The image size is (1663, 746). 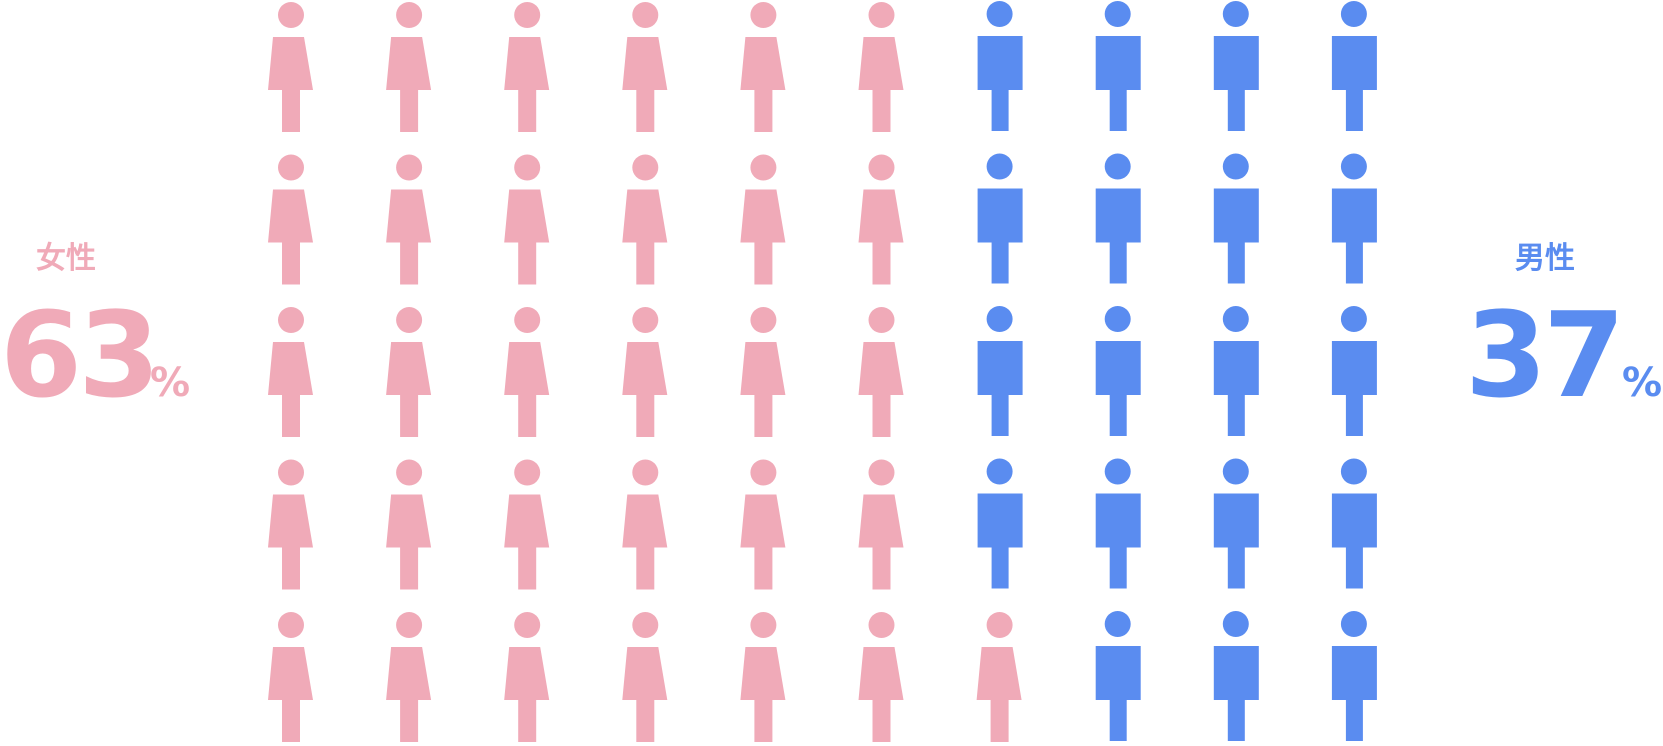 What do you see at coordinates (78, 355) in the screenshot?
I see `percent-value: 63` at bounding box center [78, 355].